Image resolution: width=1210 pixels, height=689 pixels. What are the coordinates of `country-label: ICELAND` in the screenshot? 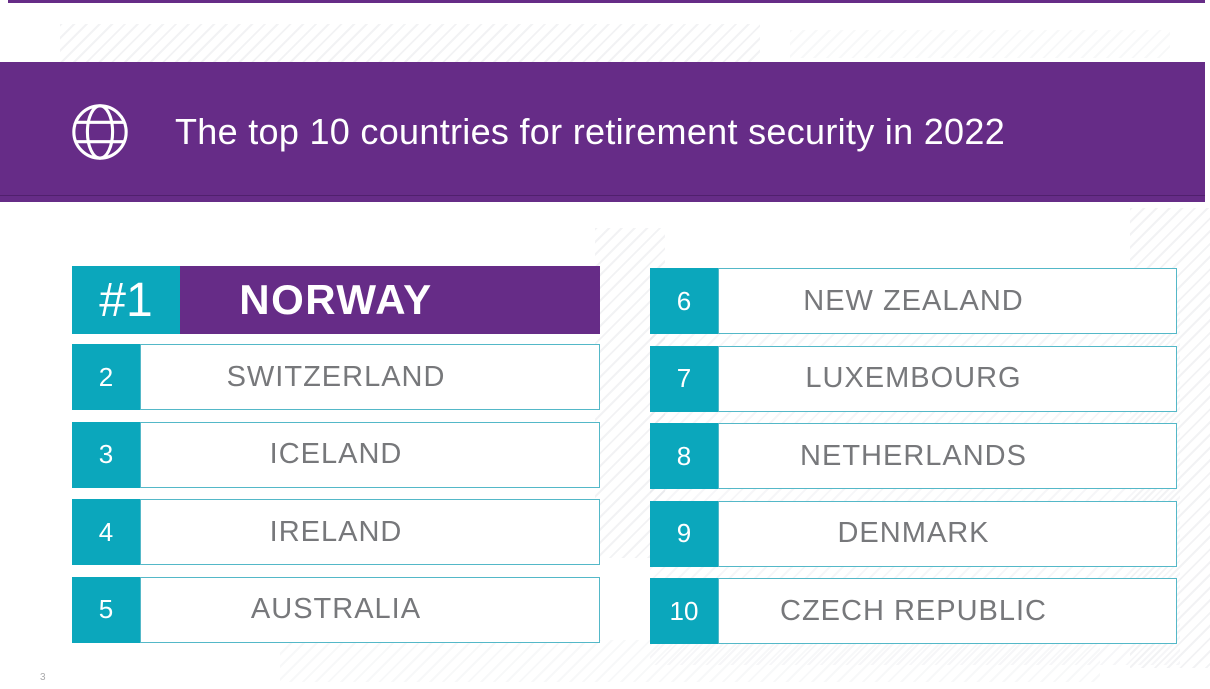 It's located at (336, 454).